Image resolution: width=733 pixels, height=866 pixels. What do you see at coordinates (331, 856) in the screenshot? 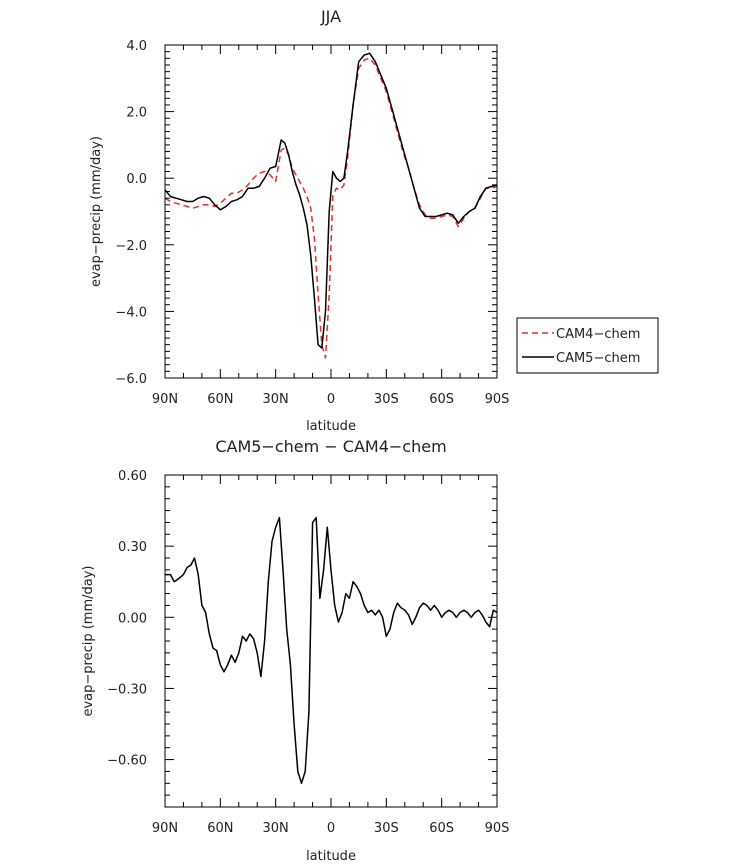
I see `bottom-x-axis-label: latitude` at bounding box center [331, 856].